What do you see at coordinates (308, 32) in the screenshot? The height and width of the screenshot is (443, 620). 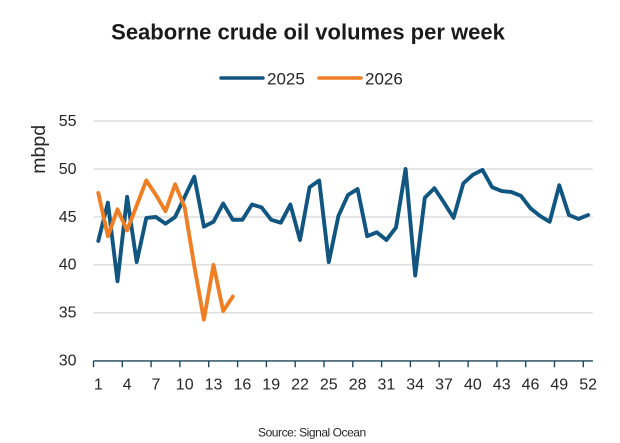 I see `svg-text:Seaborne crude oil volumes per: Seaborne crude oil volumes per week` at bounding box center [308, 32].